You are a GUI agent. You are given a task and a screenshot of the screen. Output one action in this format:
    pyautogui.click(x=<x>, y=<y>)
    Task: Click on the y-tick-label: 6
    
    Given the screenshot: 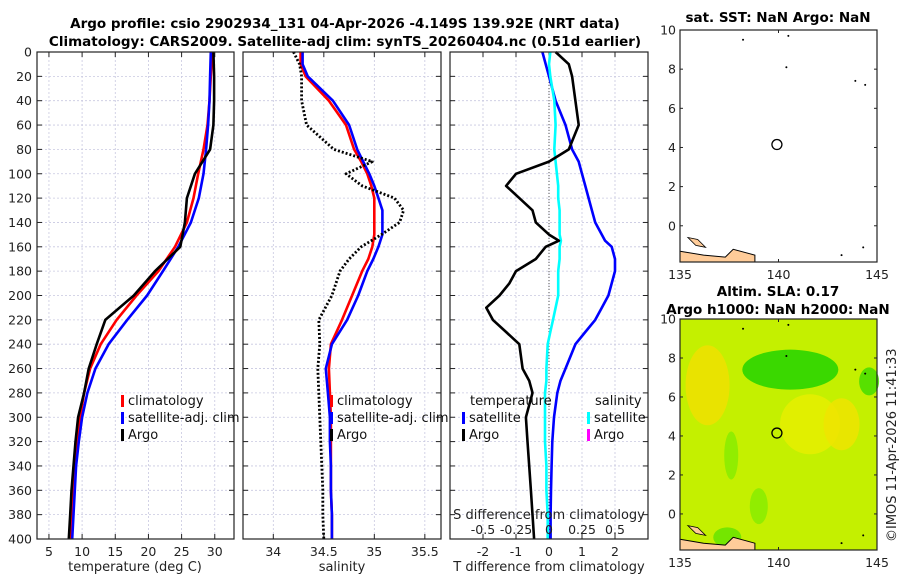 What is the action you would take?
    pyautogui.click(x=672, y=108)
    